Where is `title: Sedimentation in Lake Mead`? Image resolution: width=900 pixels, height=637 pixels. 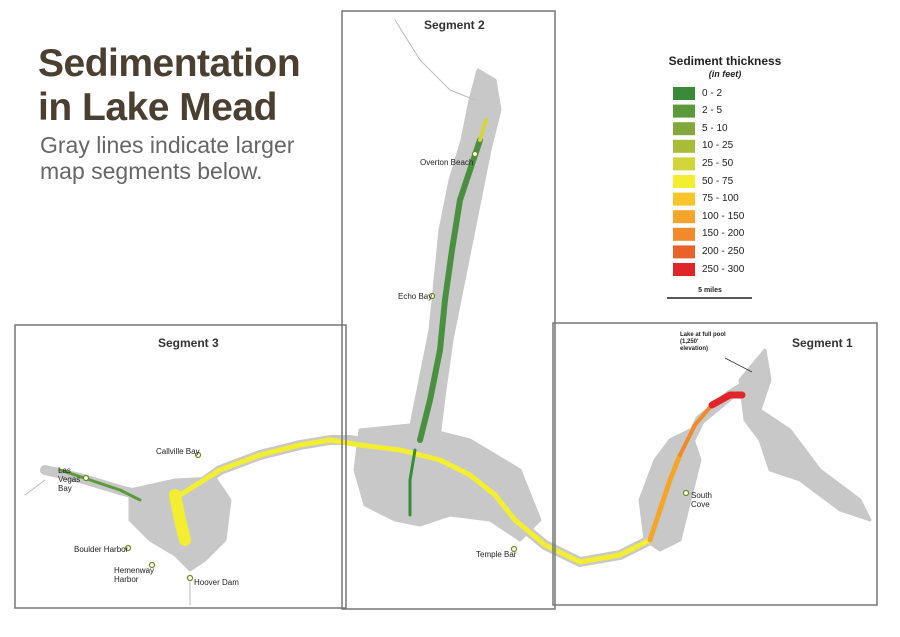
title: Sedimentation in Lake Mead is located at coordinates (169, 85).